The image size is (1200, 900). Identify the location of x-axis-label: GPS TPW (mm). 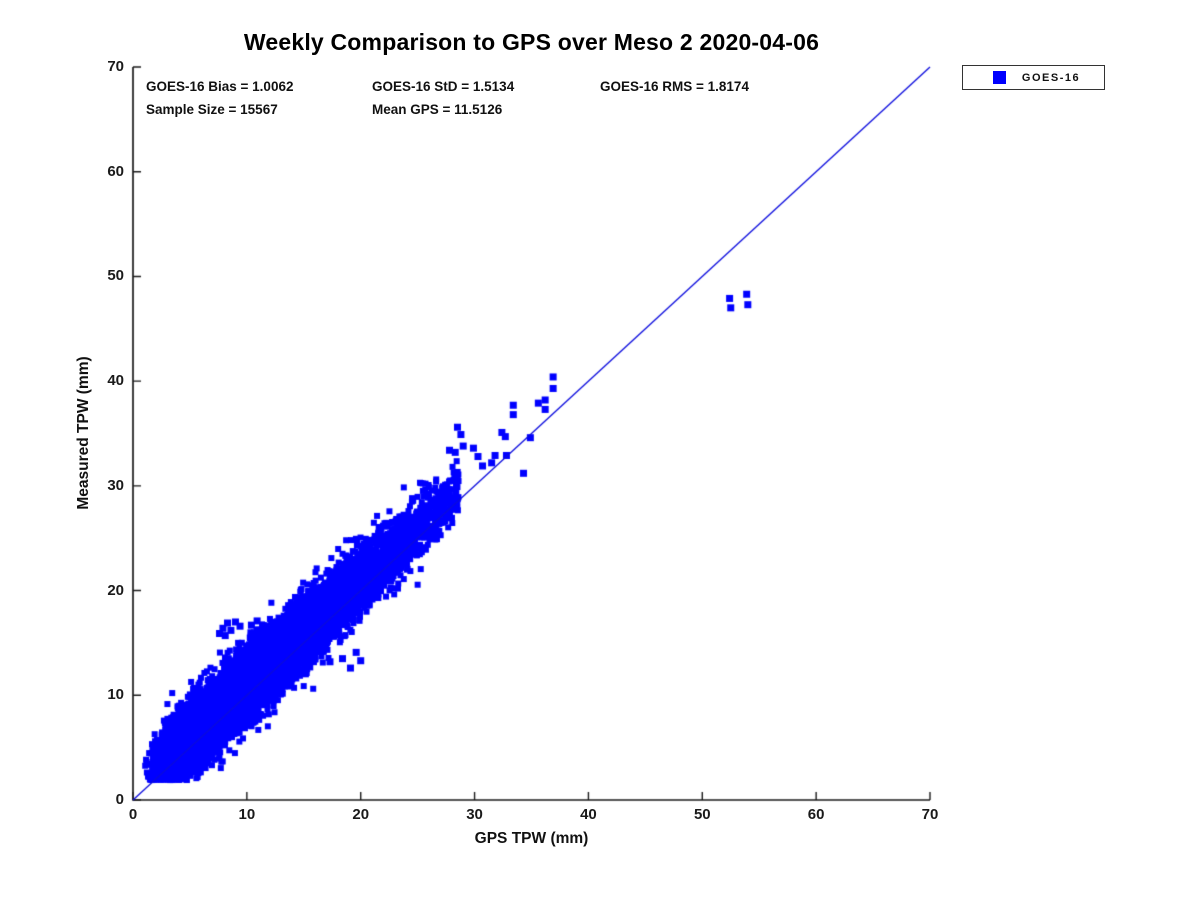
(531, 838).